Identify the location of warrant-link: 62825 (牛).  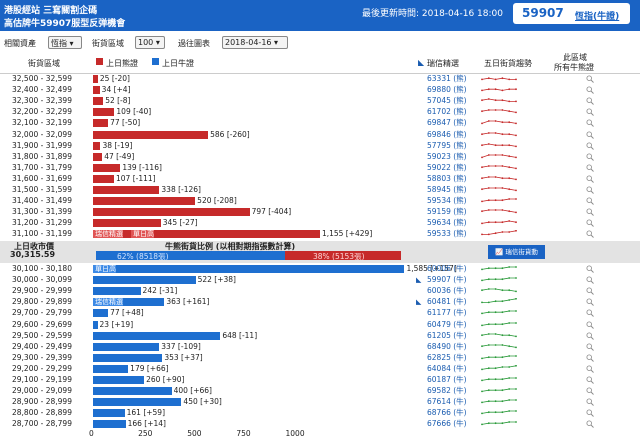
(447, 357).